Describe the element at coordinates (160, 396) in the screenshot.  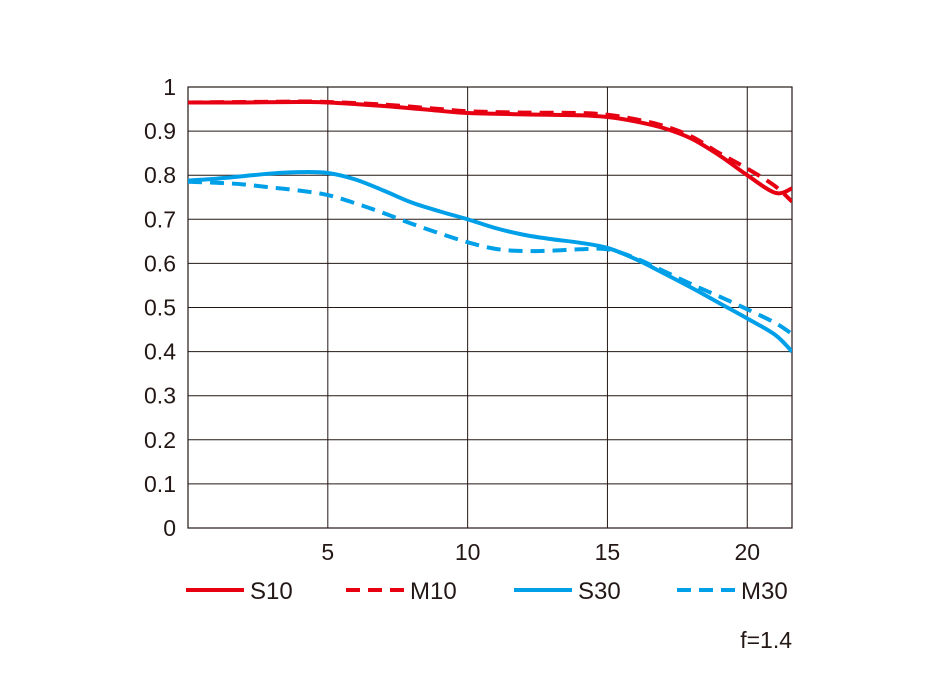
I see `y-tick-label: 0.3` at that location.